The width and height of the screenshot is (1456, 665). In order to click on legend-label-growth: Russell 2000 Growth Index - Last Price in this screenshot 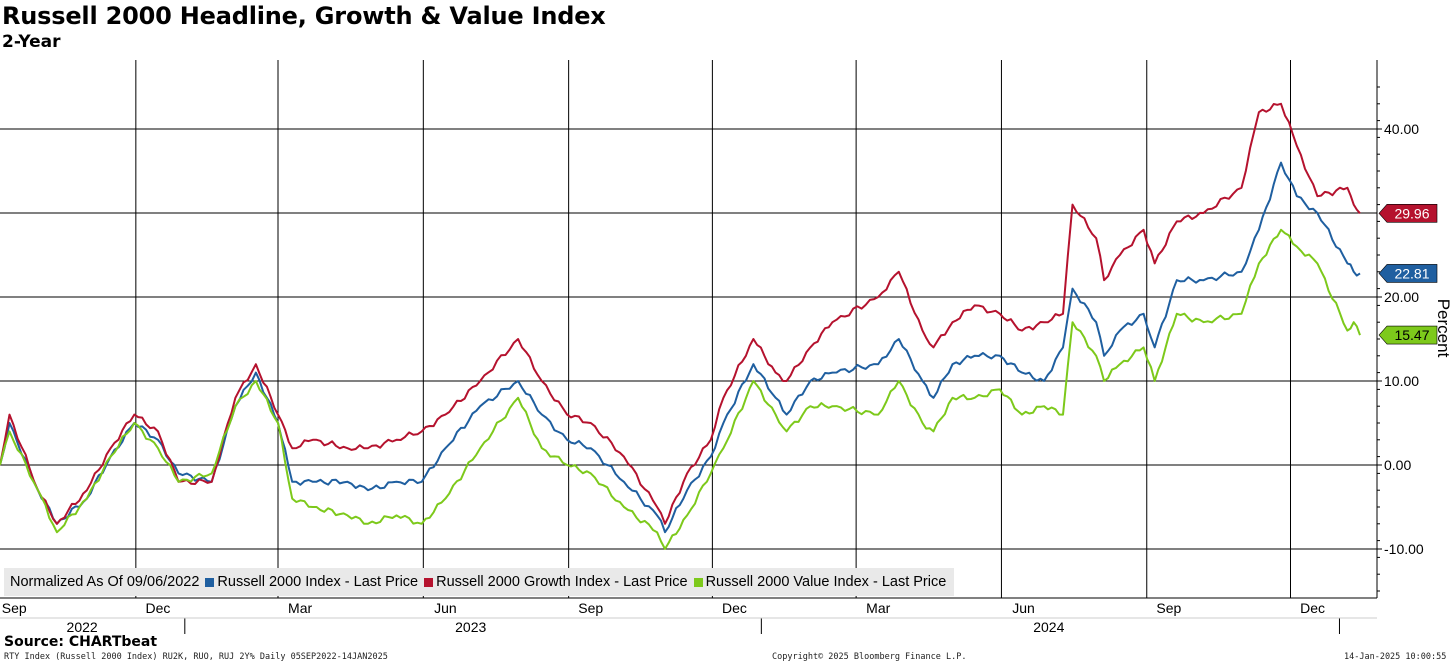, I will do `click(562, 582)`.